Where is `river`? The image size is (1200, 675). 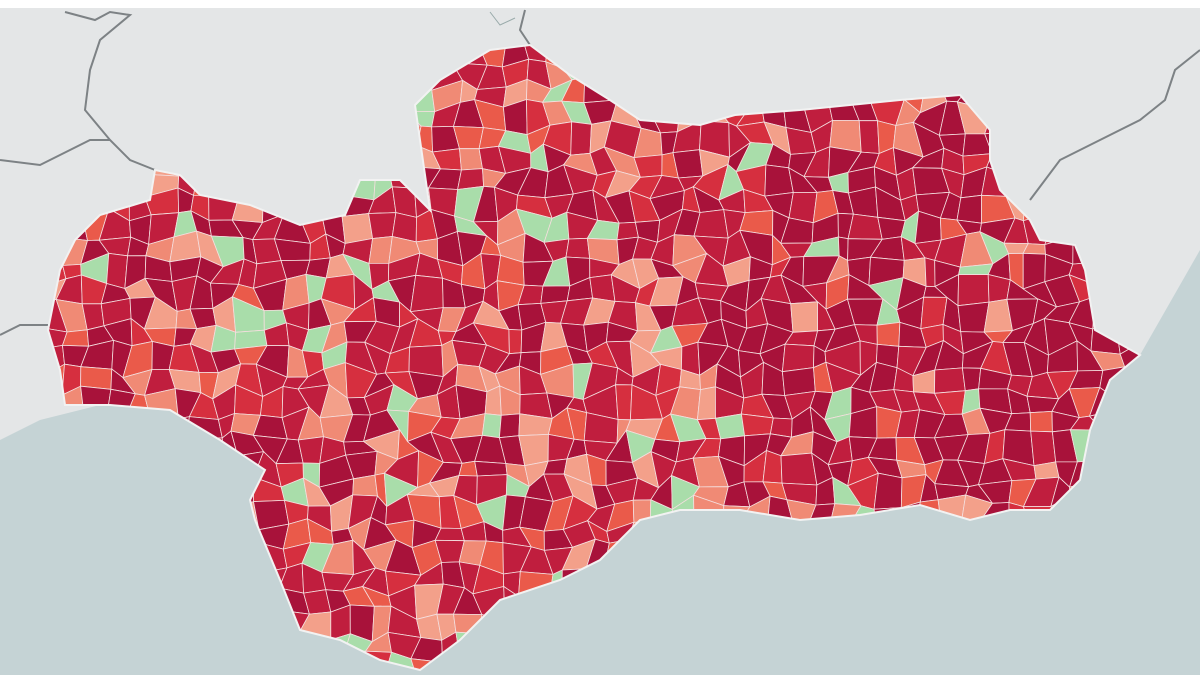
river is located at coordinates (502, 18).